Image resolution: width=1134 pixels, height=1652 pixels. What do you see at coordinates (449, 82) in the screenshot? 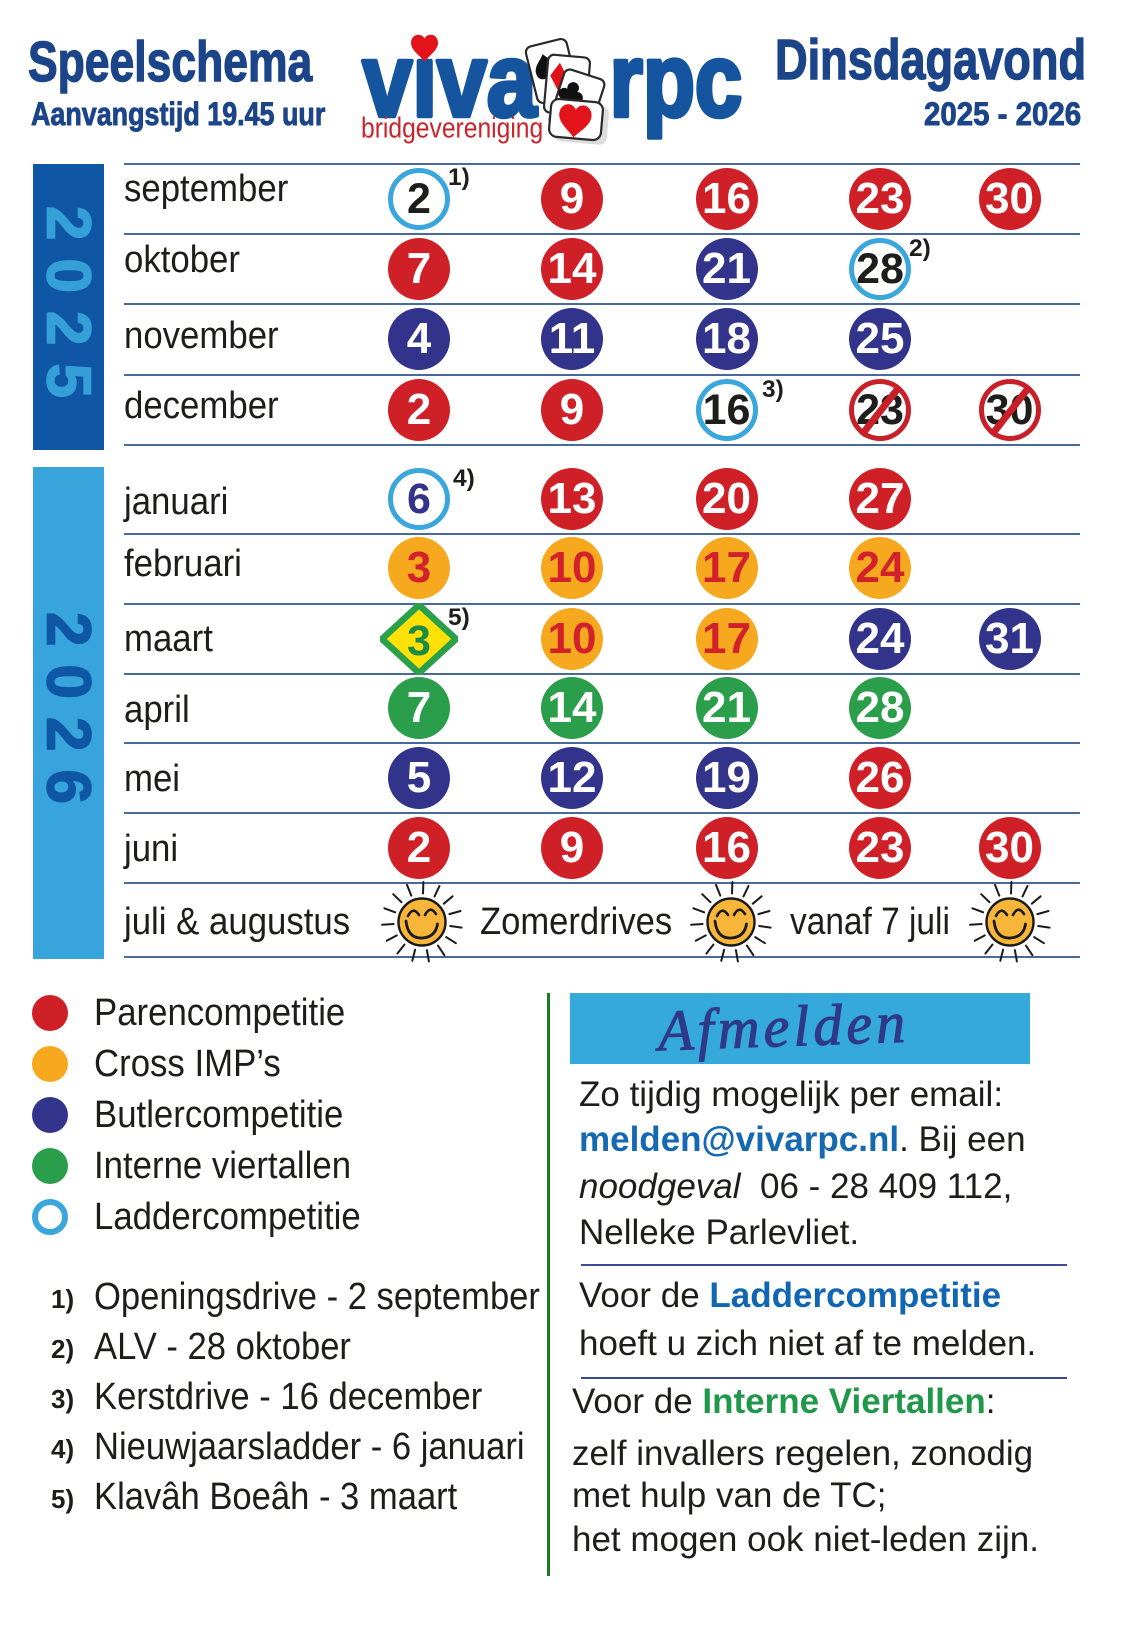
I see `svg-text: vıva` at bounding box center [449, 82].